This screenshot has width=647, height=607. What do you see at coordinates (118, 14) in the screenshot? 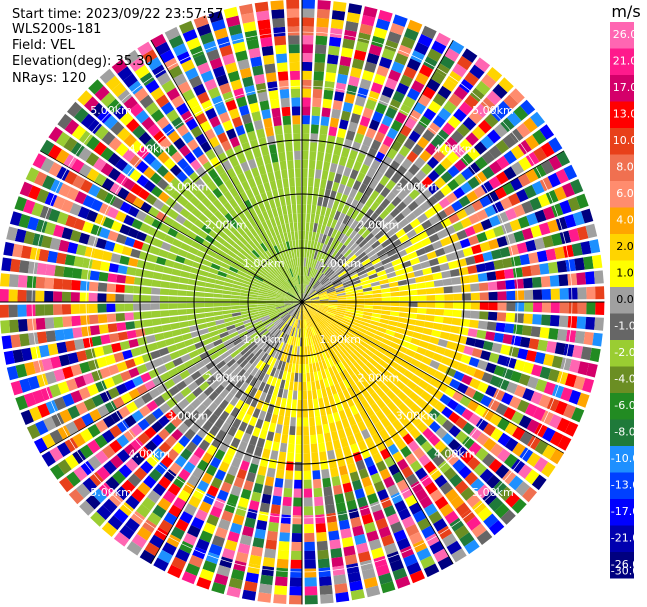
I see `start-time-label: Start time: 2023/09/22 23:57:57` at bounding box center [118, 14].